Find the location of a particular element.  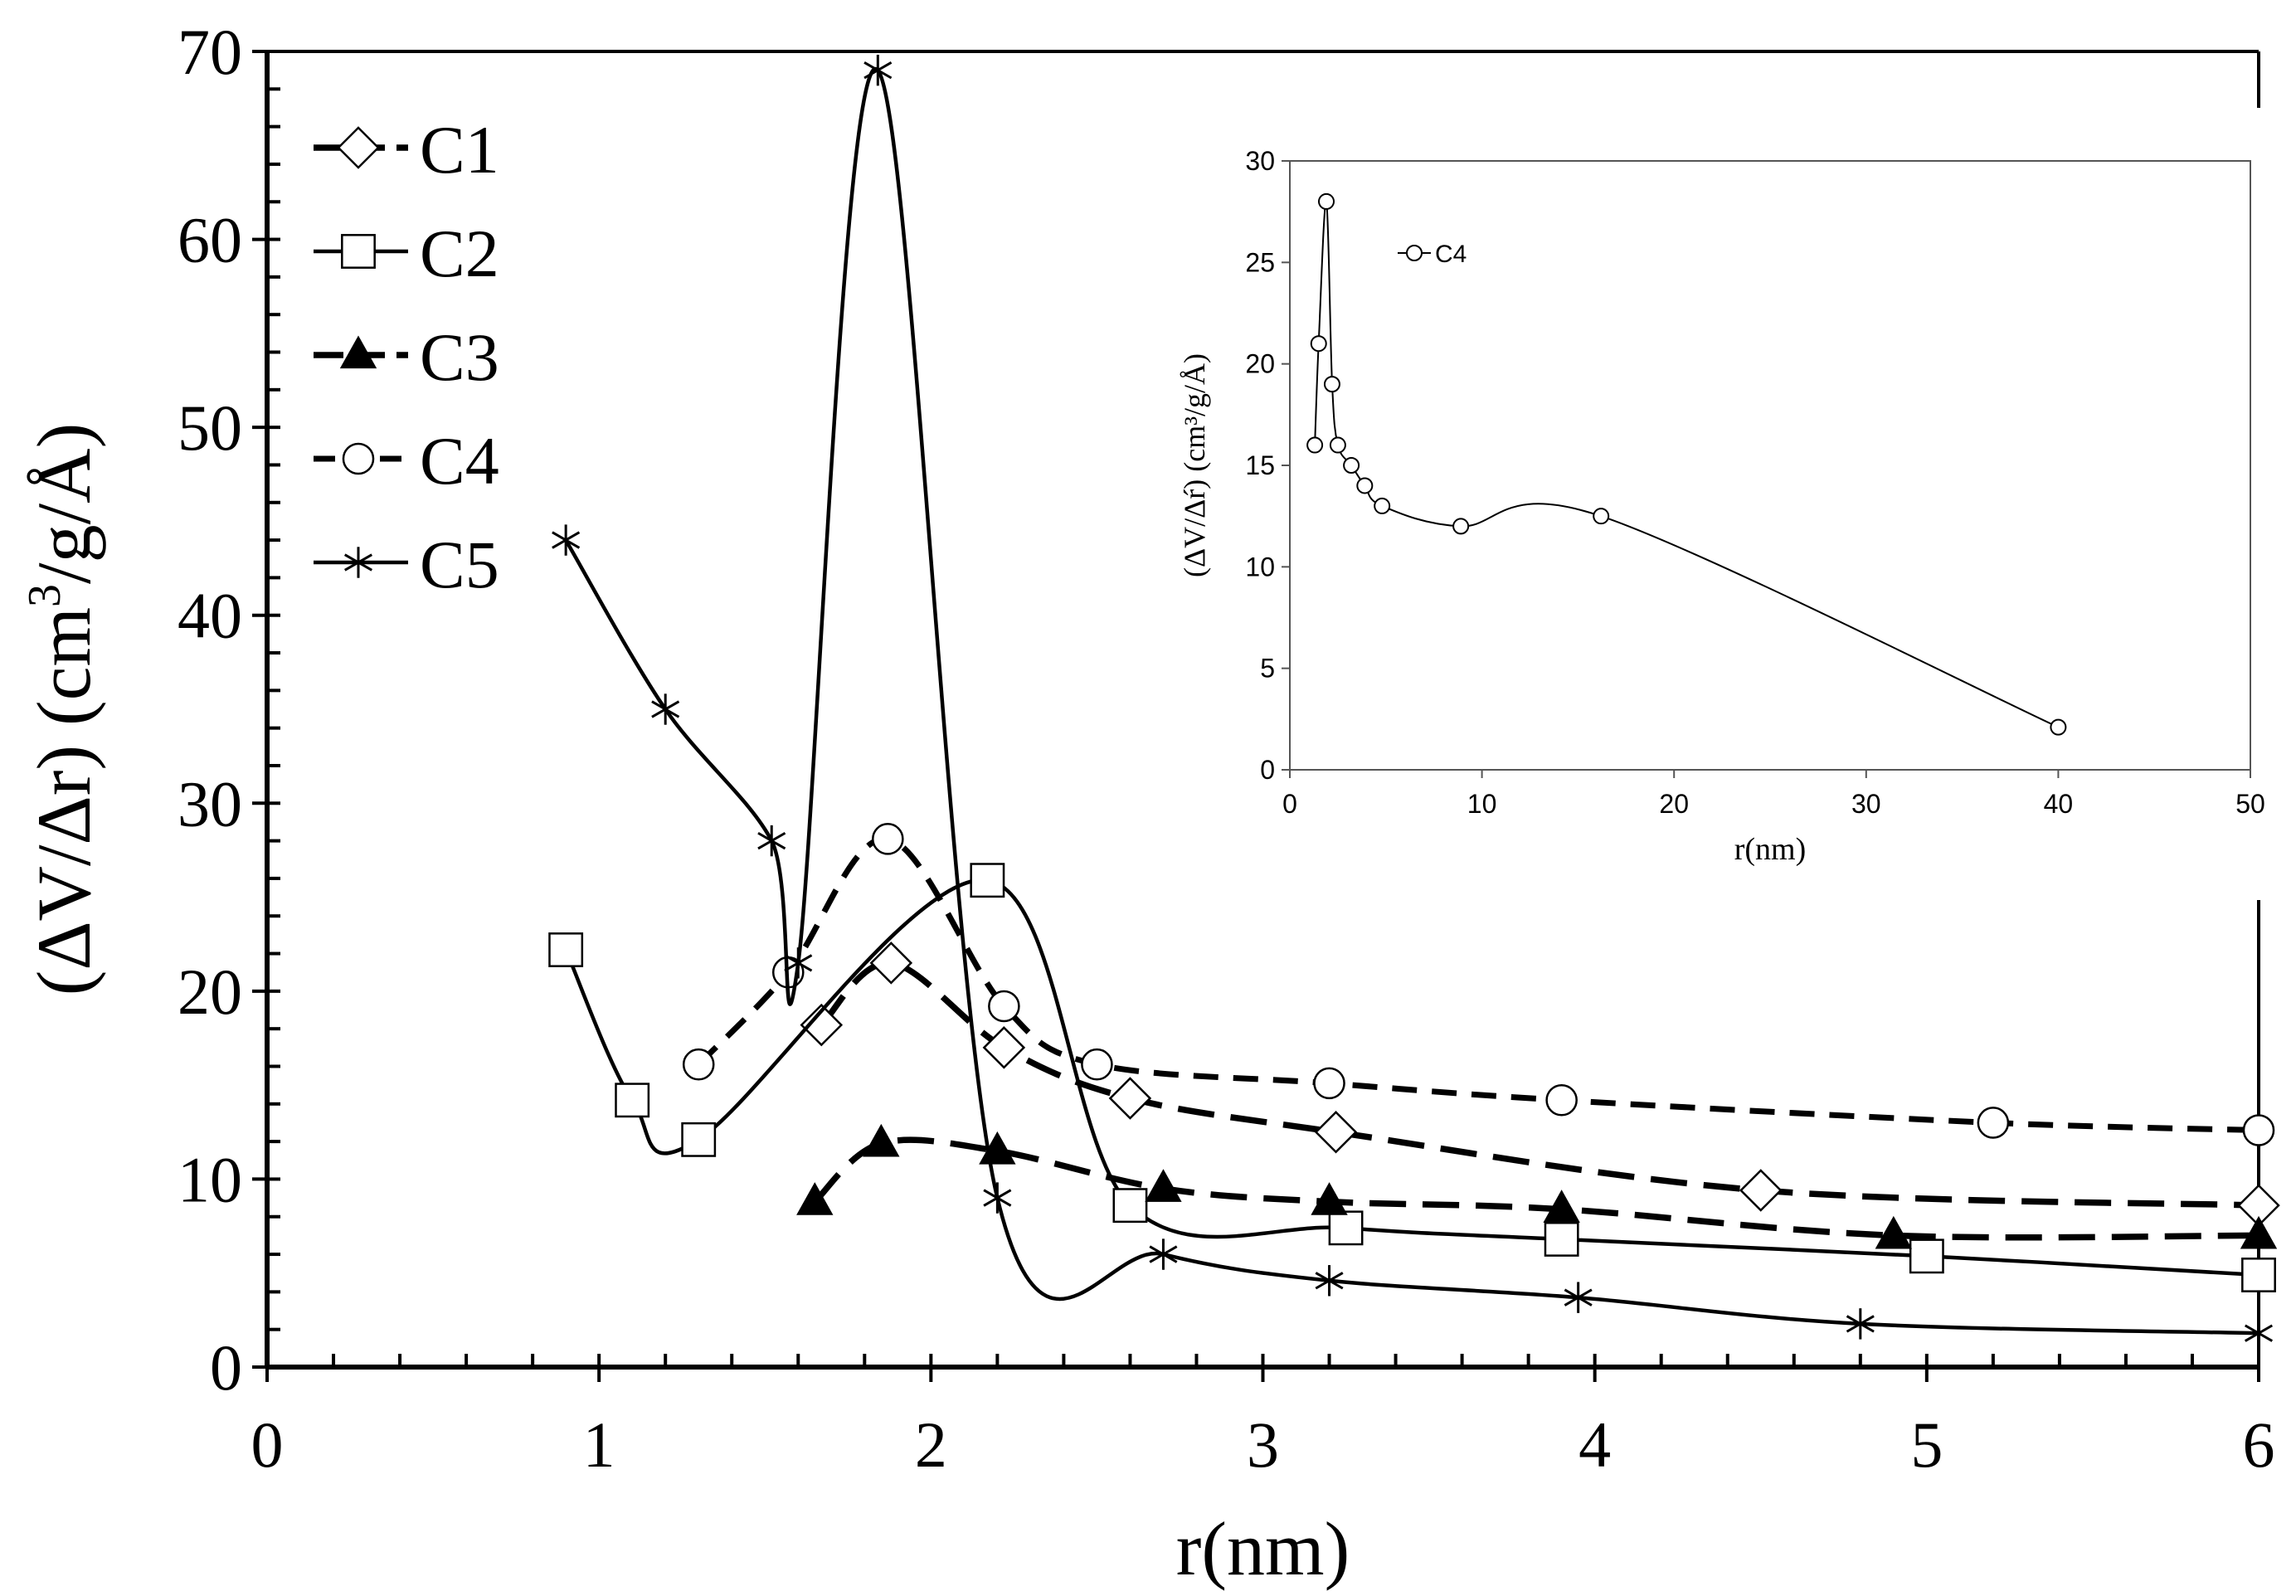

legend-label: C3 is located at coordinates (460, 357).